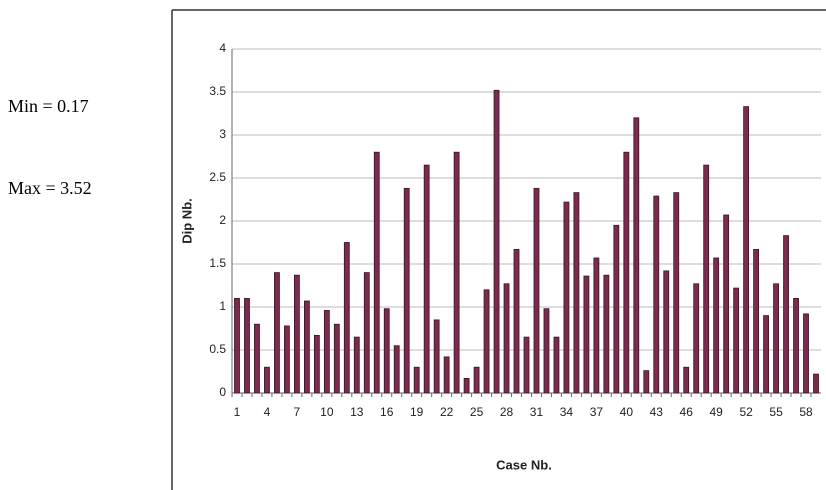  What do you see at coordinates (217, 177) in the screenshot?
I see `y-tick-label: 2.5` at bounding box center [217, 177].